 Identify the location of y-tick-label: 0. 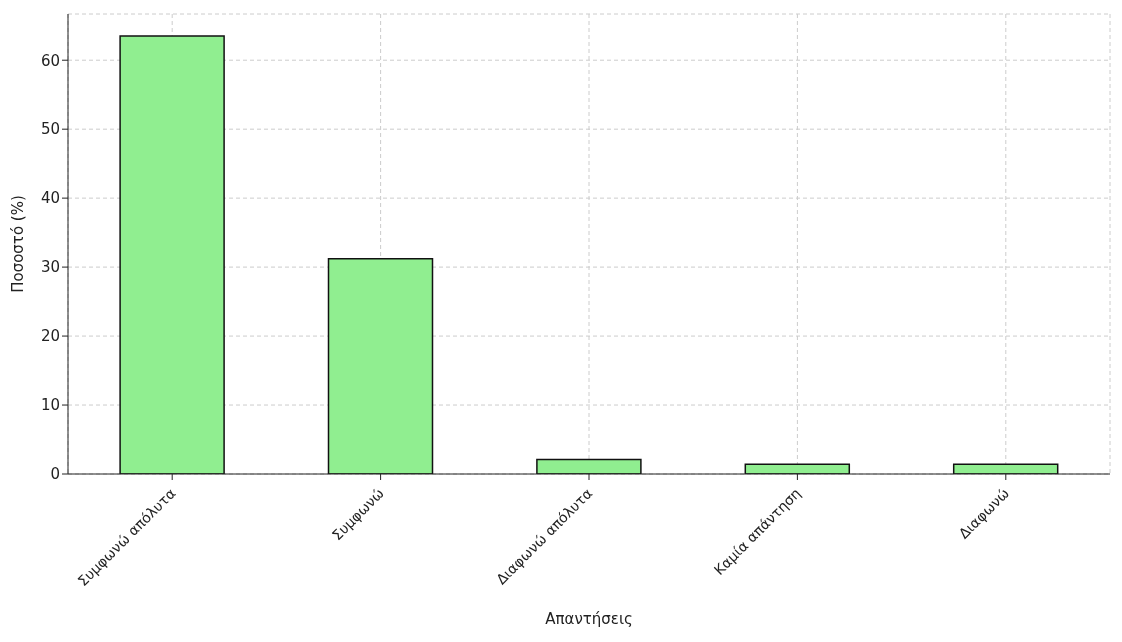
(55, 474).